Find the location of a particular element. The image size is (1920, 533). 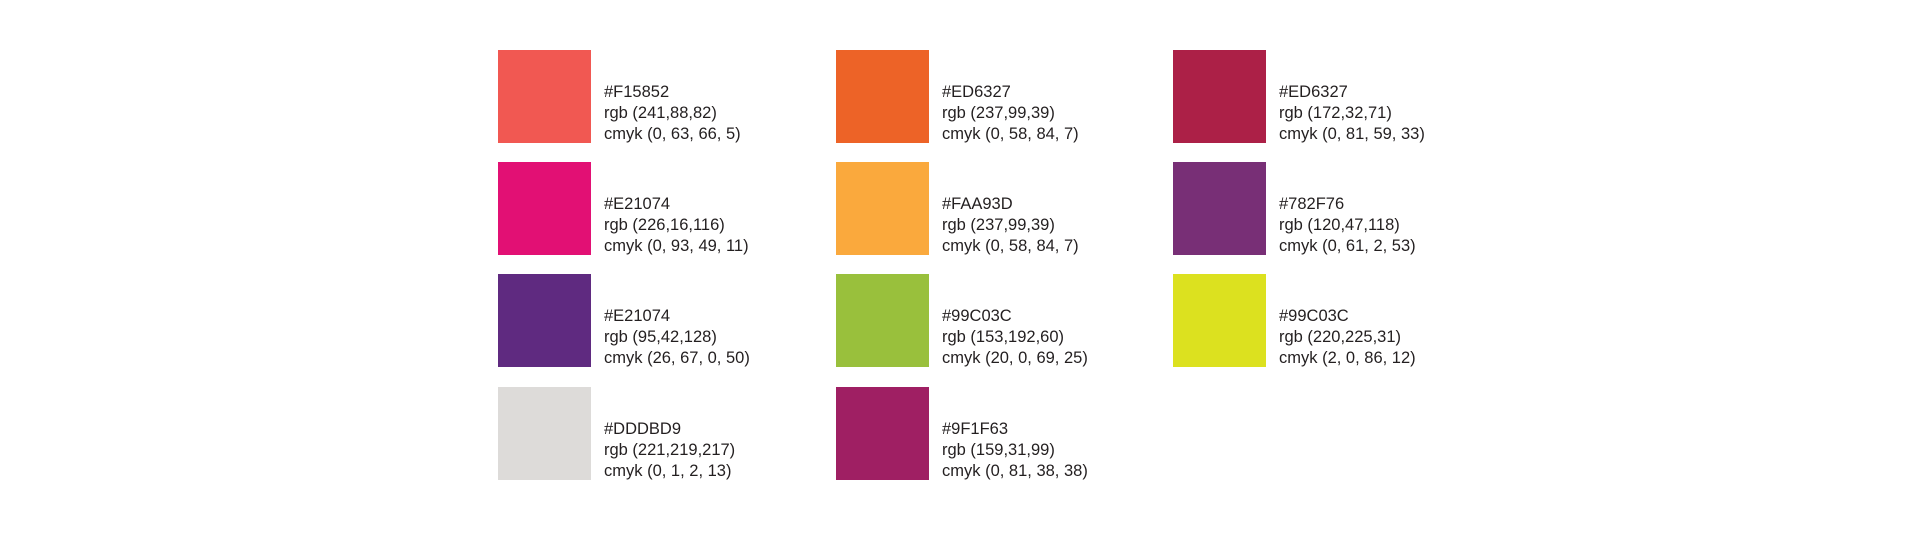

color-rgb: rgb (220,225,31) is located at coordinates (1340, 337).